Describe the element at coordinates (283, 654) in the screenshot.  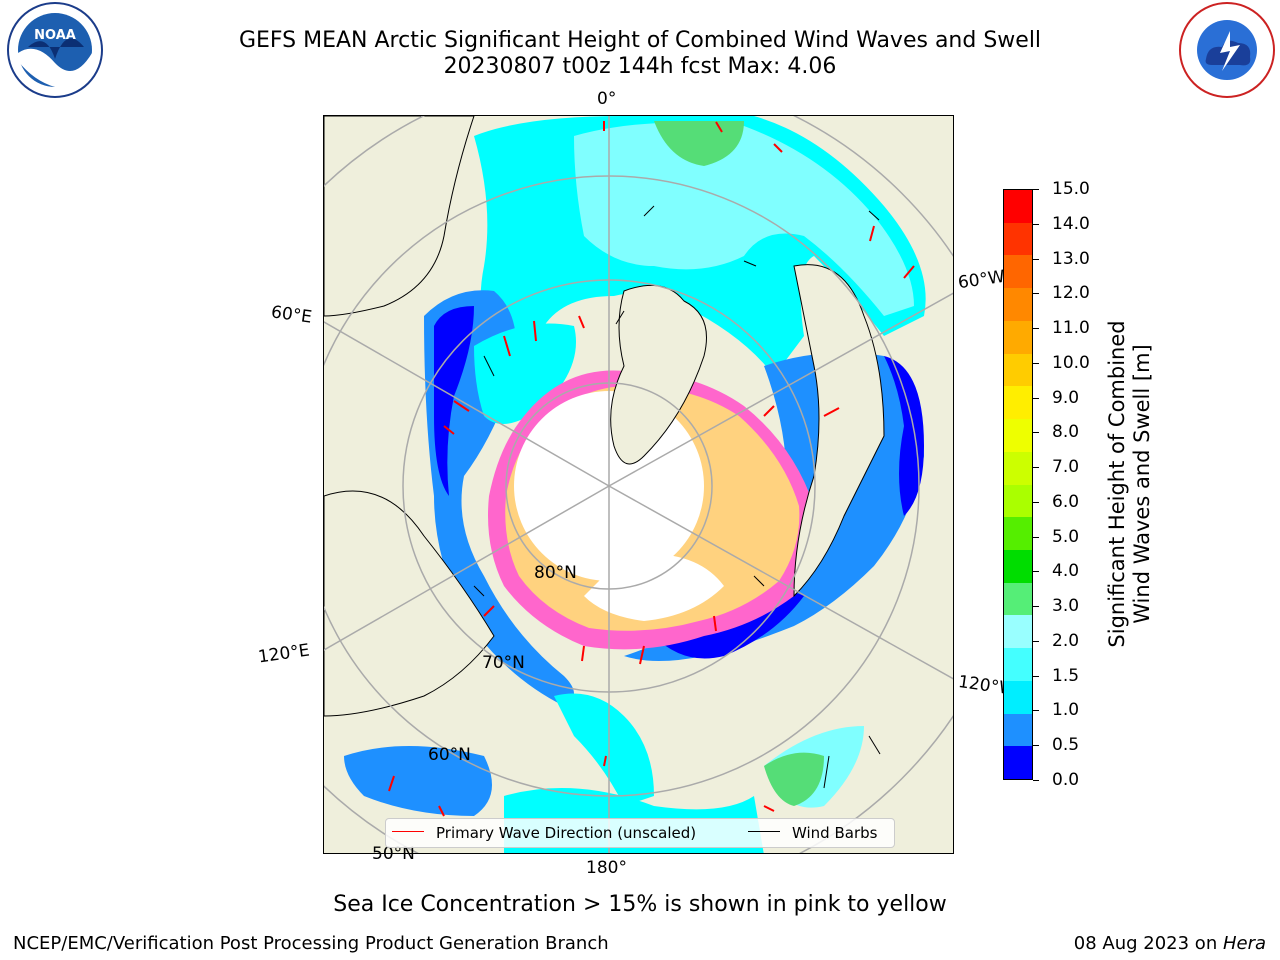
I see `lon-label-120e: 120°E` at that location.